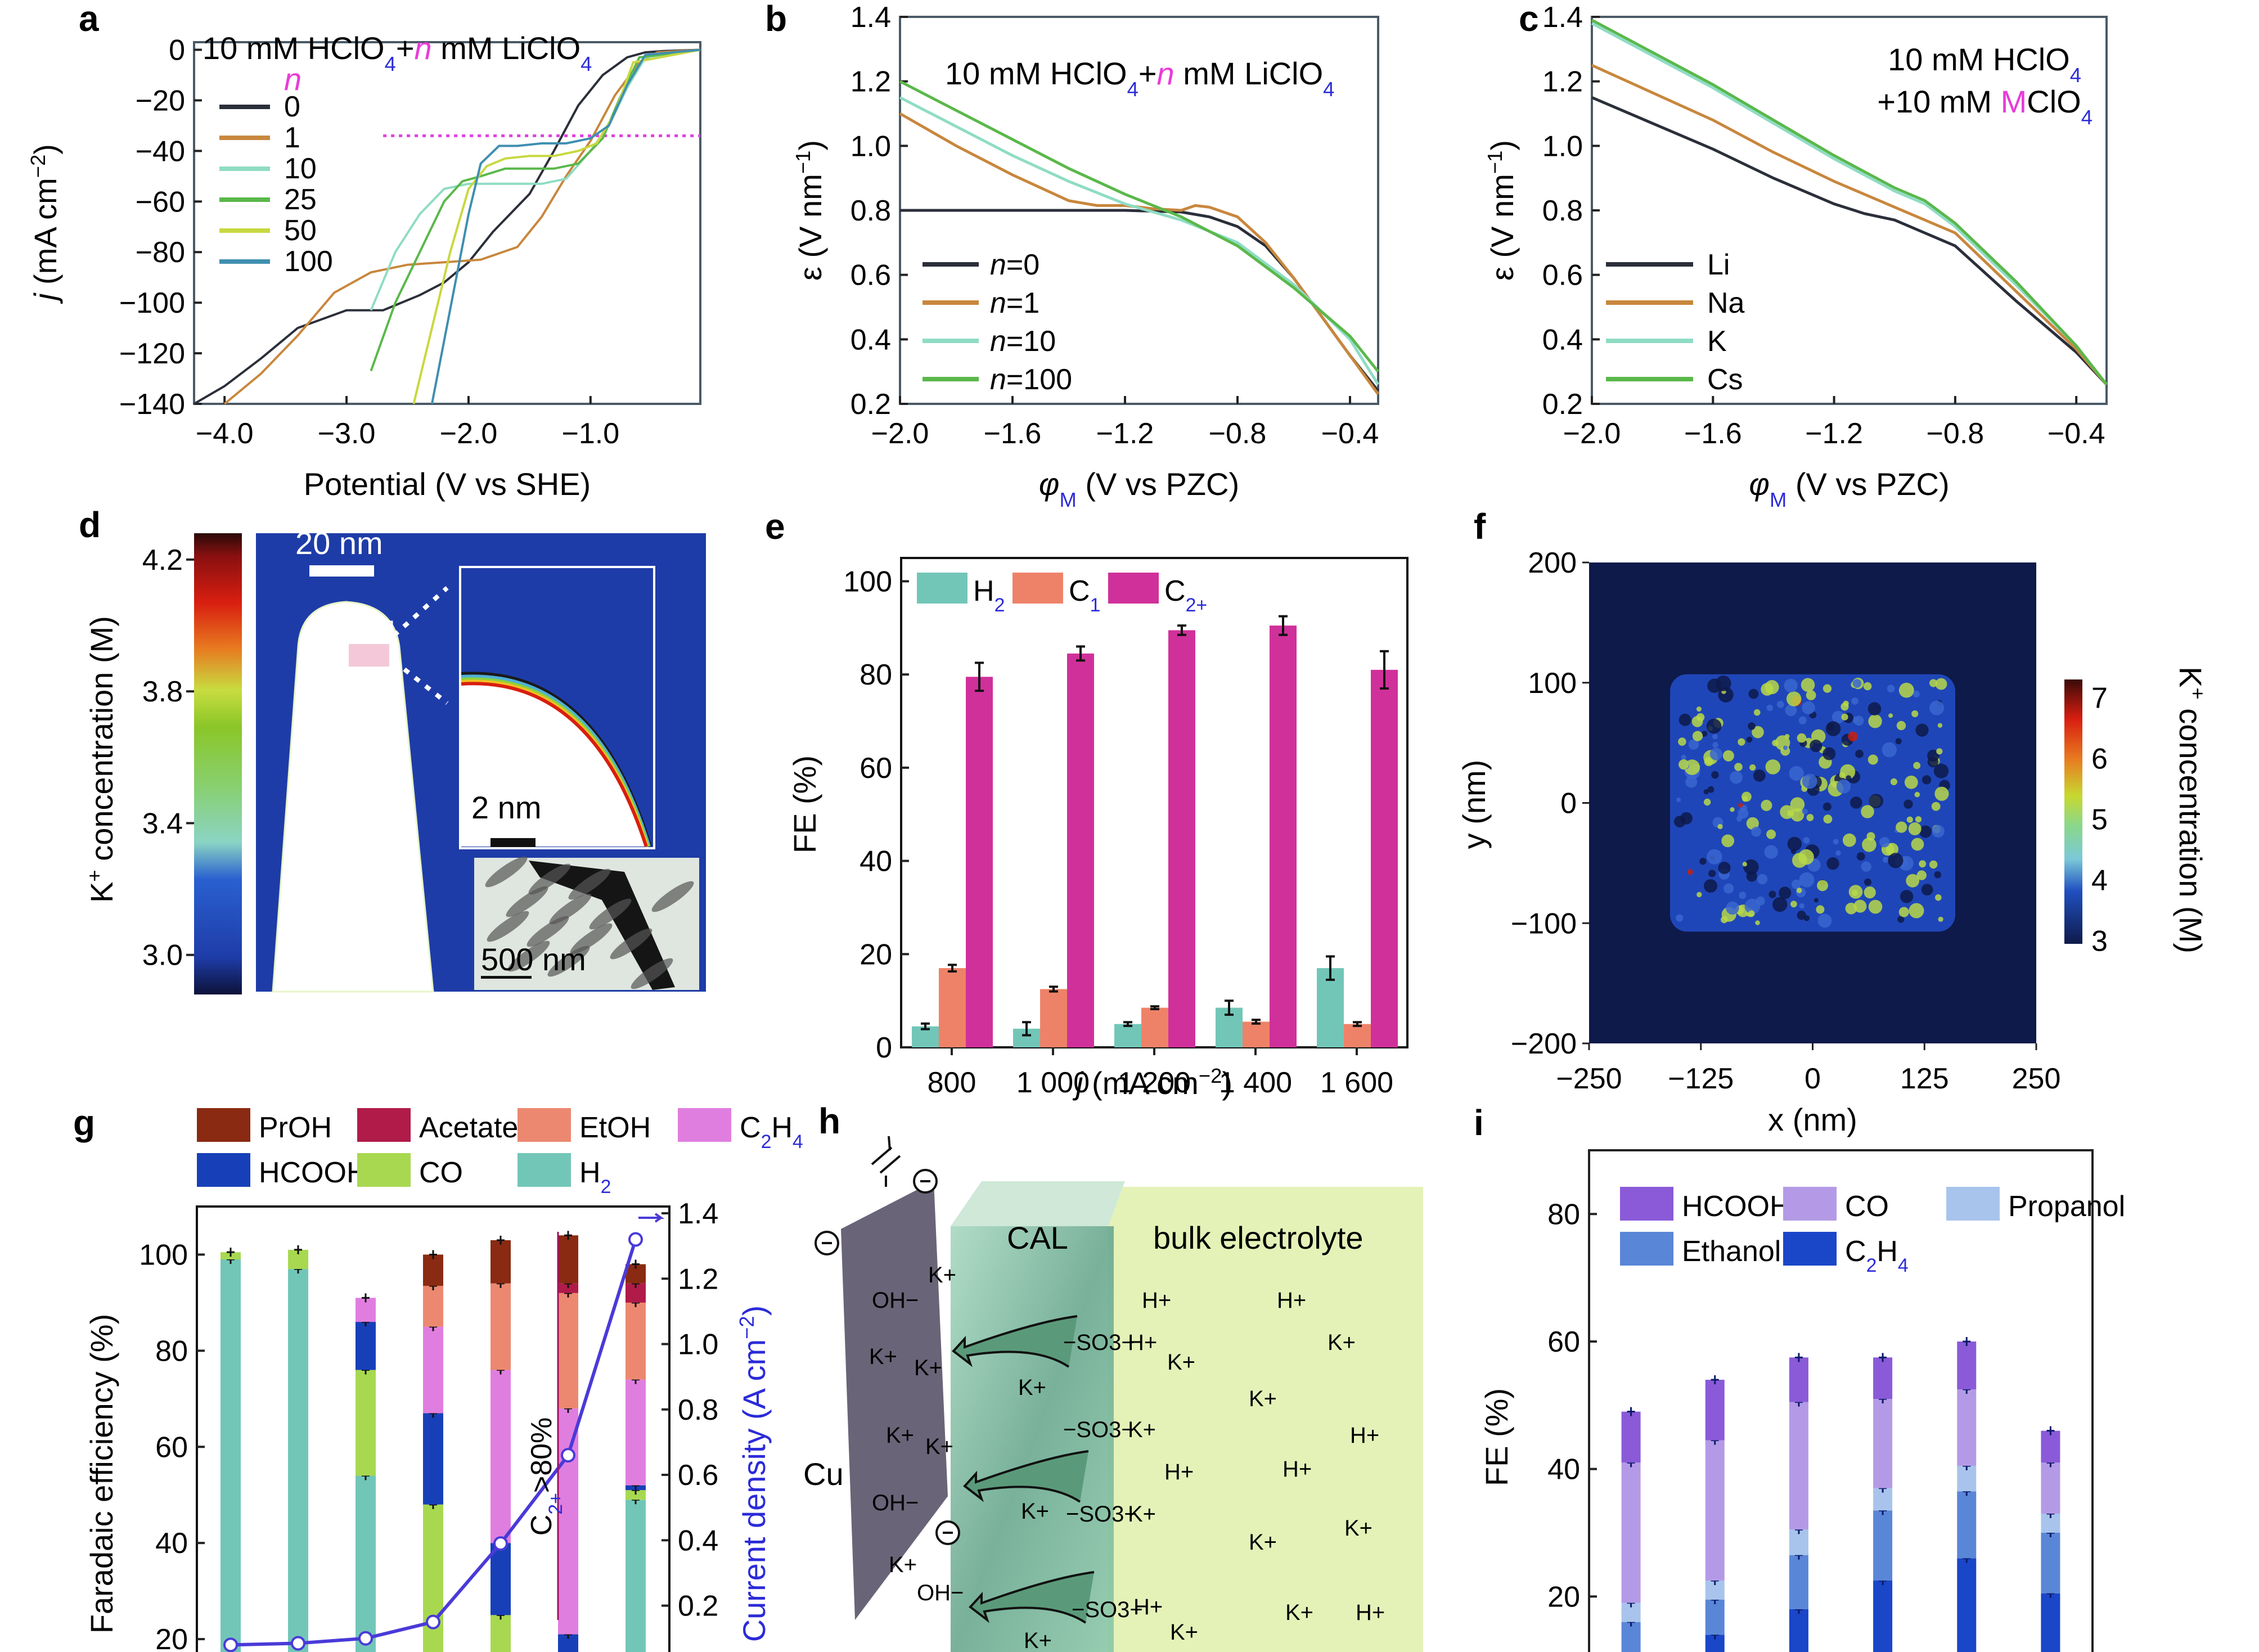 The width and height of the screenshot is (2259, 1652). I want to click on legend-label: C2H4, so click(771, 1132).